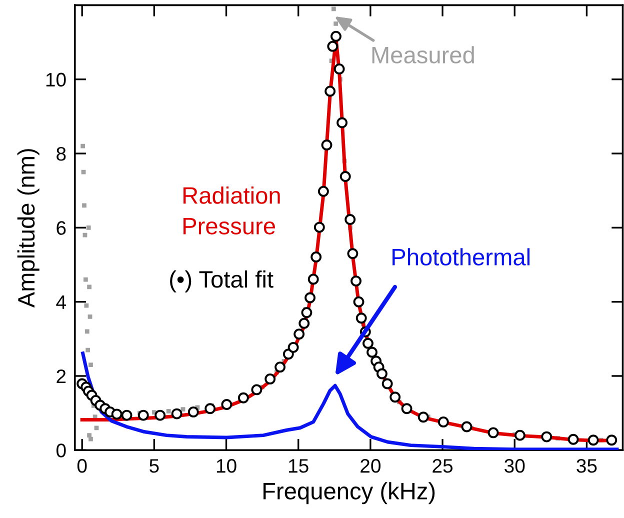  What do you see at coordinates (61, 451) in the screenshot?
I see `y-tick-label: 0` at bounding box center [61, 451].